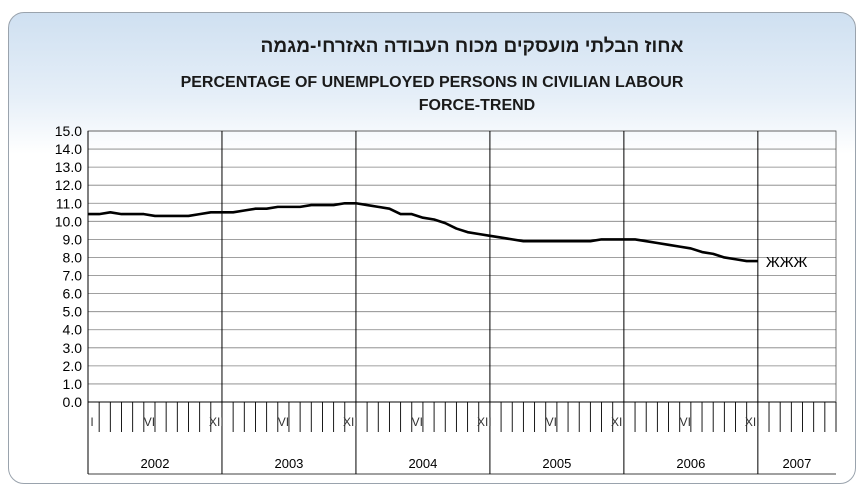 The image size is (864, 490). I want to click on y-tick-label: 8.0, so click(73, 257).